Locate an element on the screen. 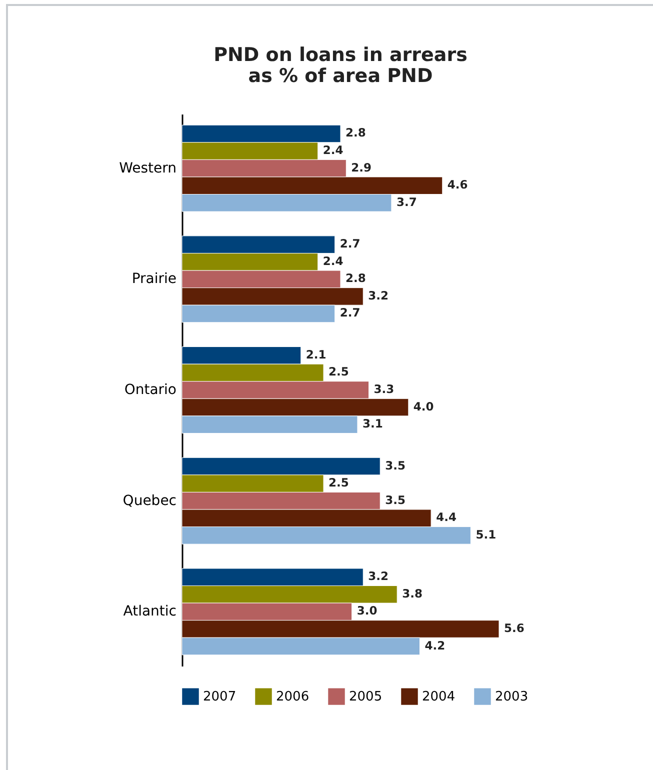 The width and height of the screenshot is (653, 770). legend-label: 2004 is located at coordinates (439, 697).